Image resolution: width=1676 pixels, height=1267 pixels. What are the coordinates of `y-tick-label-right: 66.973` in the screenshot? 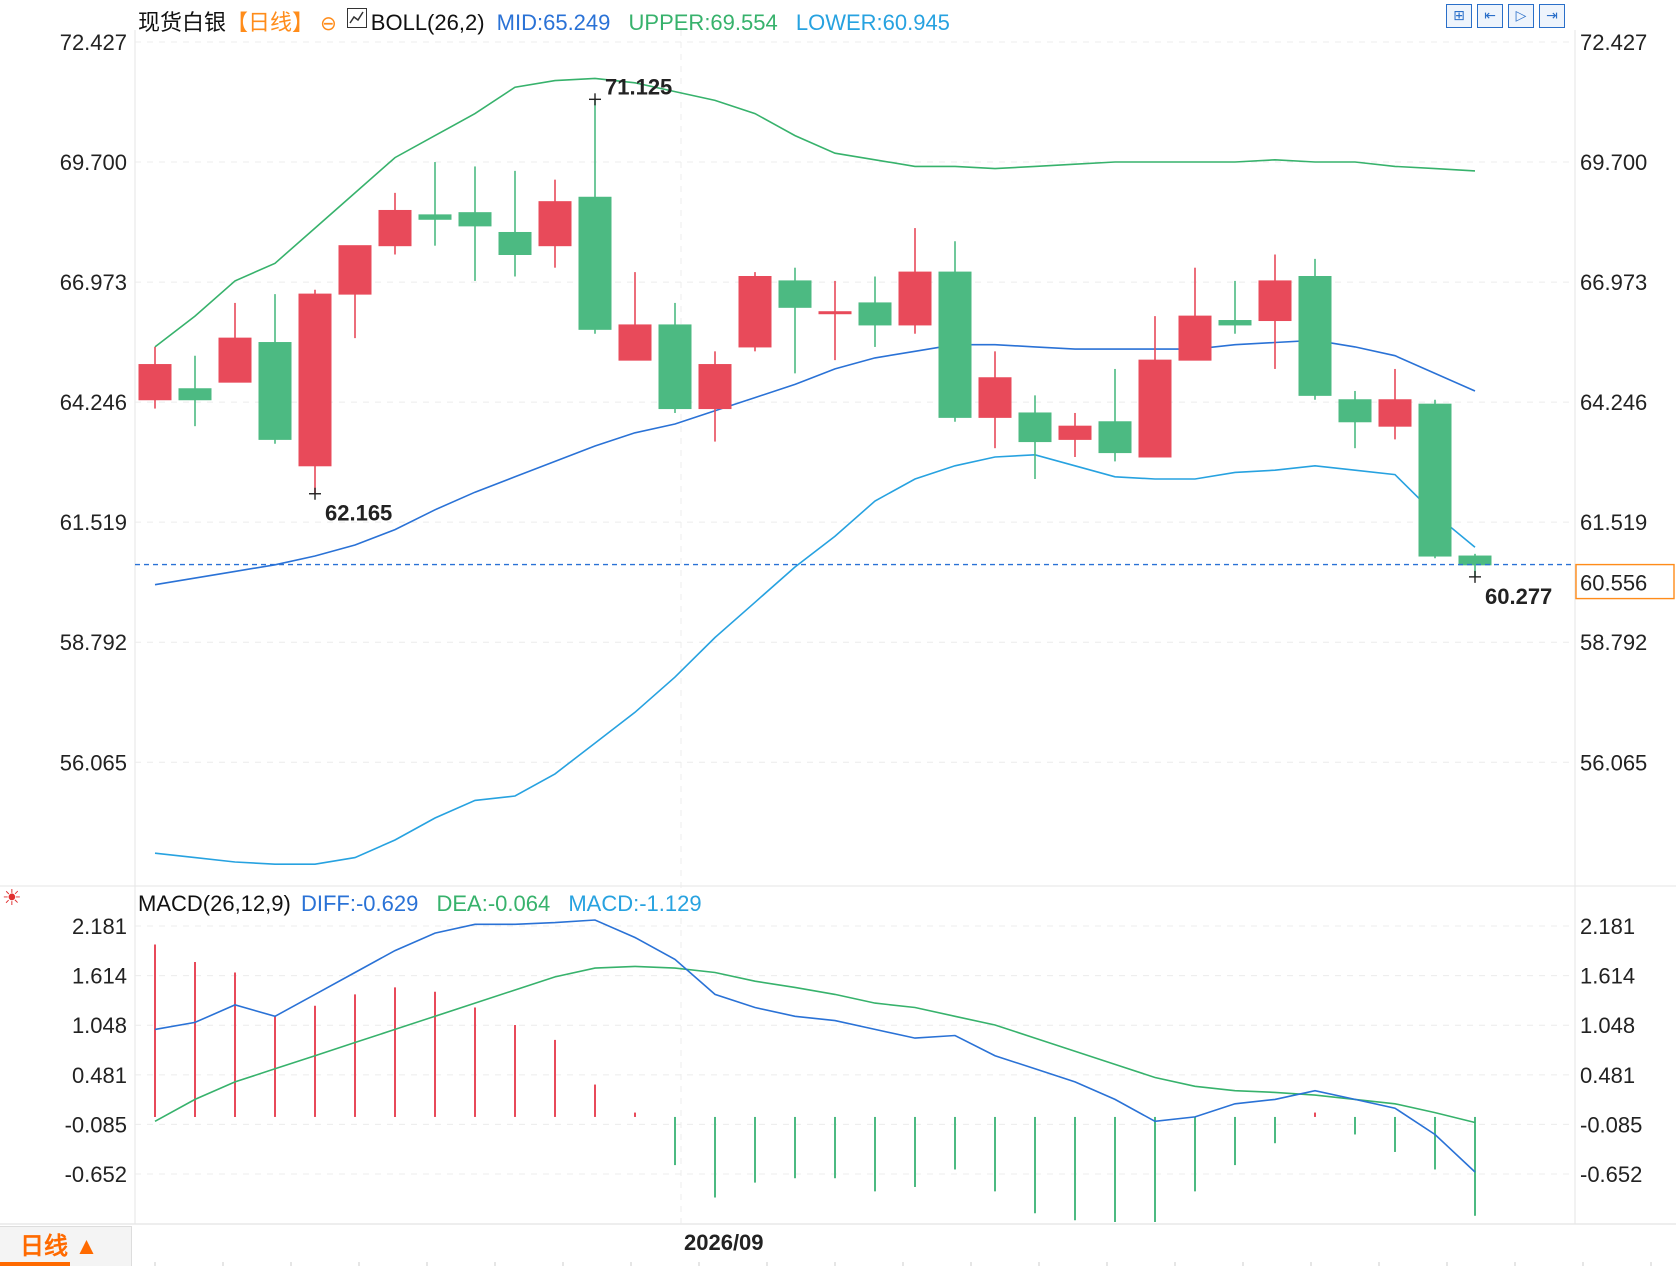 It's located at (1613, 282).